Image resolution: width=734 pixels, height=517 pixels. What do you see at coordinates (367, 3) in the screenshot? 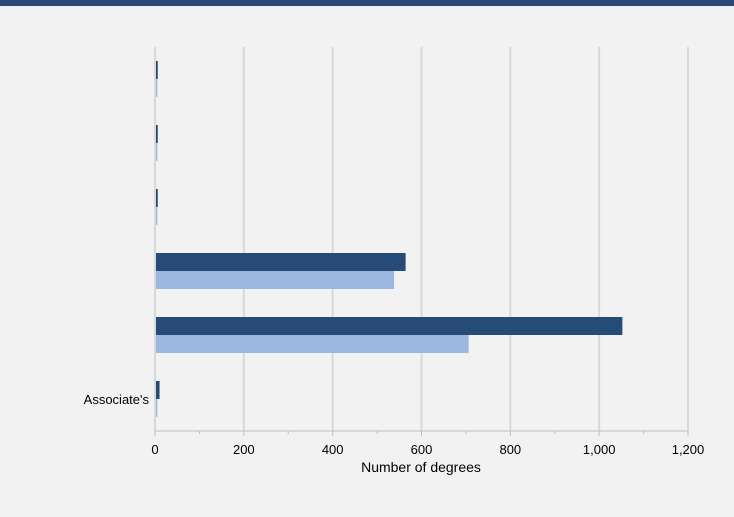
I see `header-rule` at bounding box center [367, 3].